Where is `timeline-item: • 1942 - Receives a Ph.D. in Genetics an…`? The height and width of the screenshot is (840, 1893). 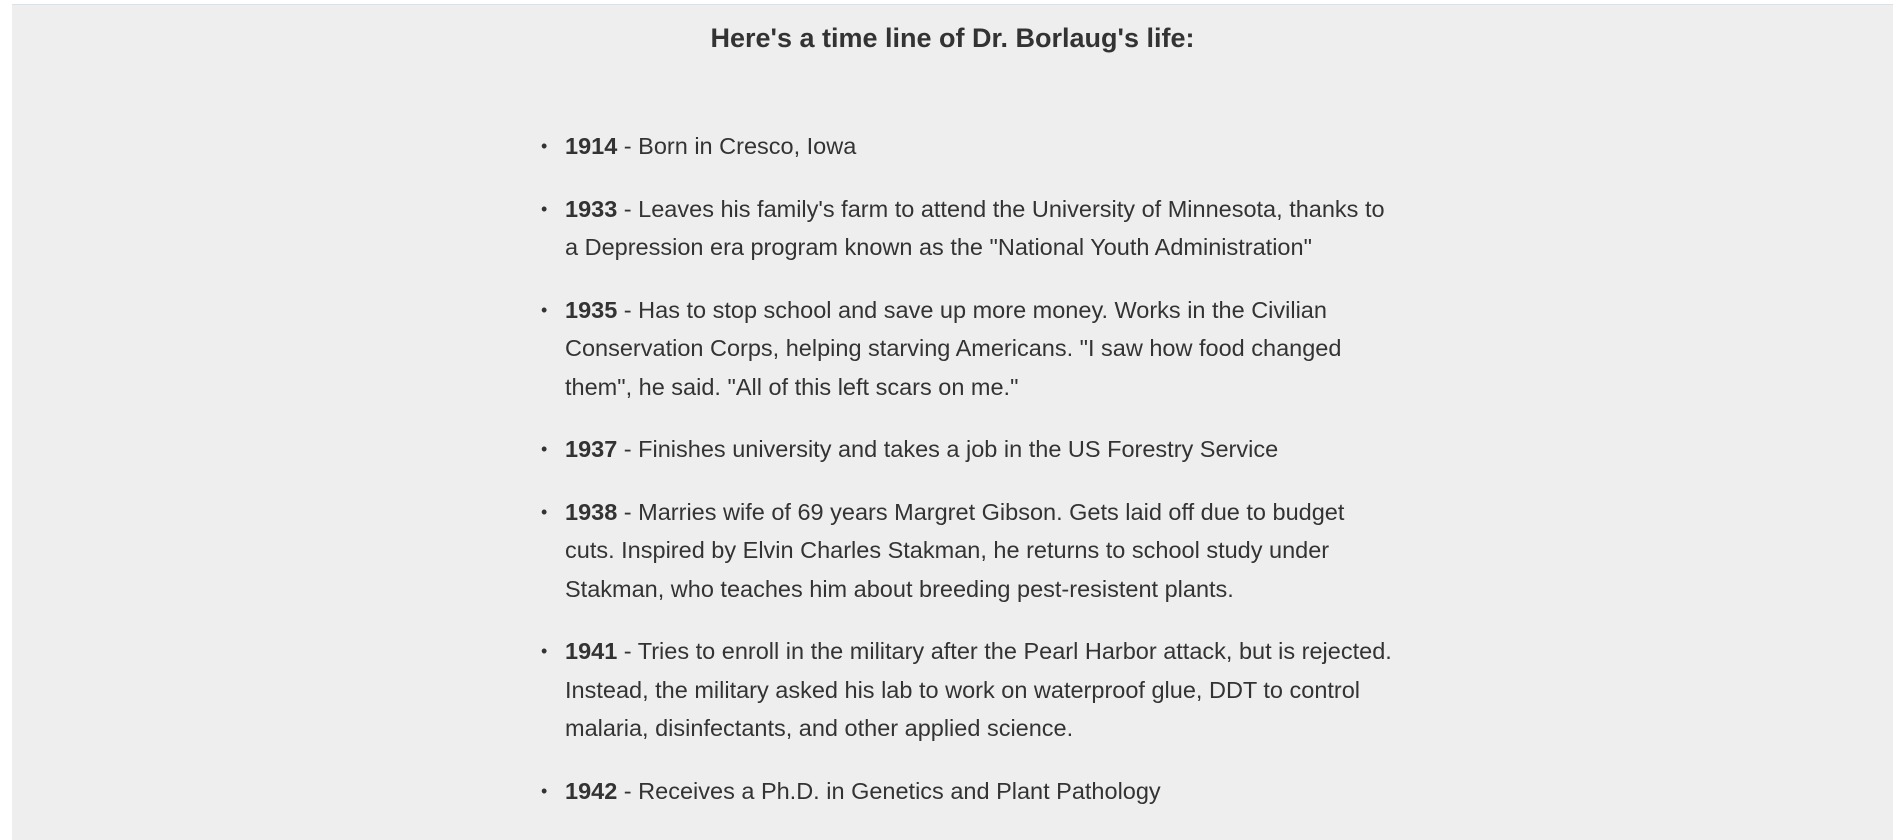 timeline-item: • 1942 - Receives a Ph.D. in Genetics an… is located at coordinates (968, 791).